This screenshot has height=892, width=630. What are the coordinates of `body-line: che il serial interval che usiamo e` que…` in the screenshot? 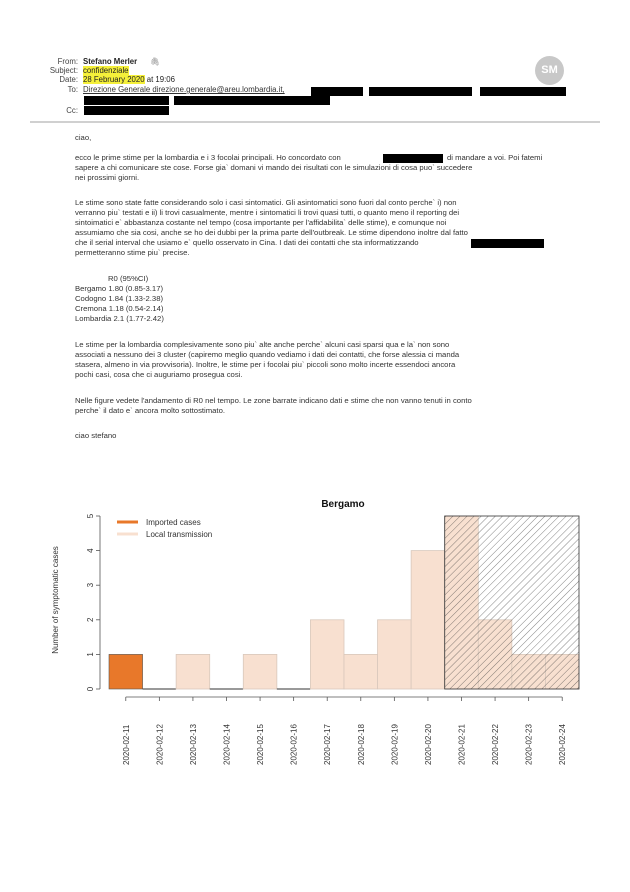 It's located at (247, 242).